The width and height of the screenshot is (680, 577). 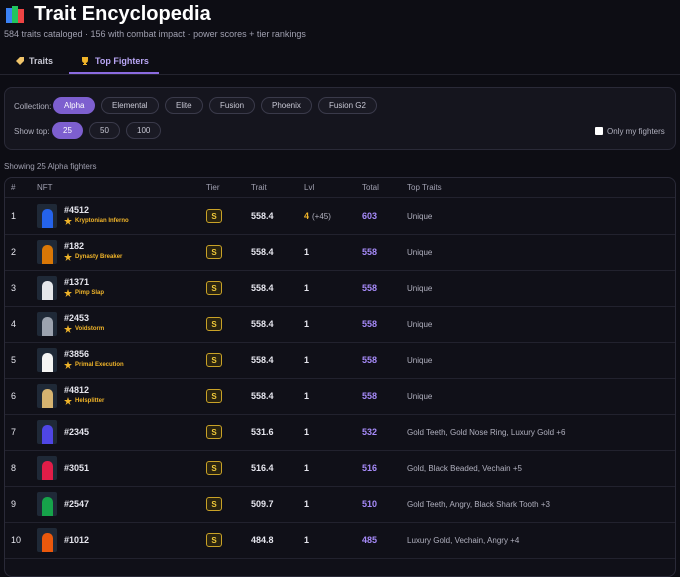 I want to click on filter-pill: Elemental, so click(x=130, y=105).